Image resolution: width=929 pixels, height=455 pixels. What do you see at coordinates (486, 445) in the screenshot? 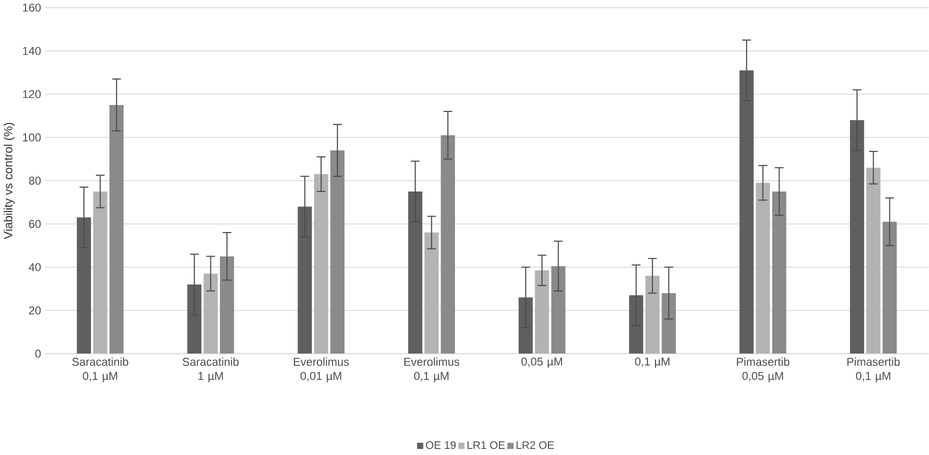
I see `legend-label: LR1 OE` at bounding box center [486, 445].